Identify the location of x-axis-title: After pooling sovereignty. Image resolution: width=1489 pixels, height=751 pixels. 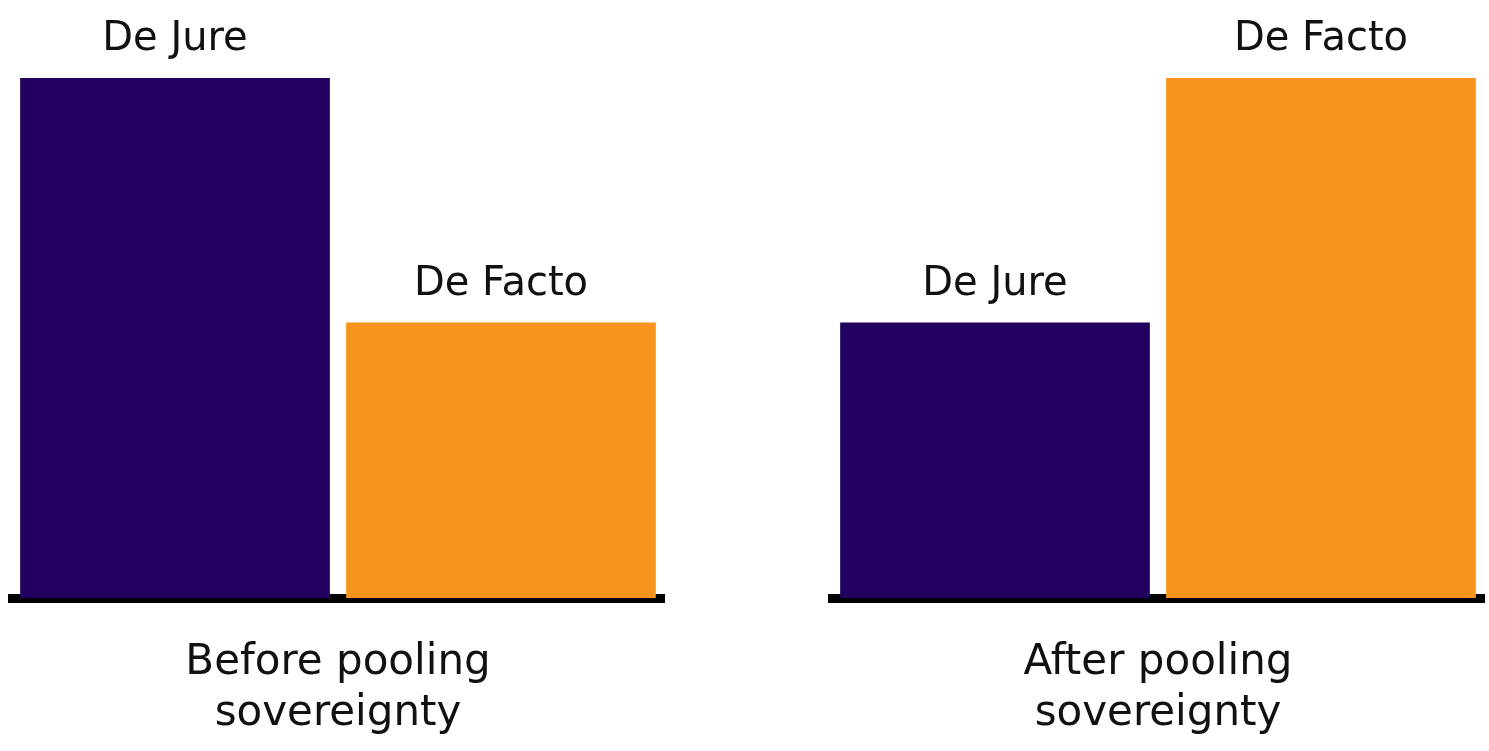
(1158, 685).